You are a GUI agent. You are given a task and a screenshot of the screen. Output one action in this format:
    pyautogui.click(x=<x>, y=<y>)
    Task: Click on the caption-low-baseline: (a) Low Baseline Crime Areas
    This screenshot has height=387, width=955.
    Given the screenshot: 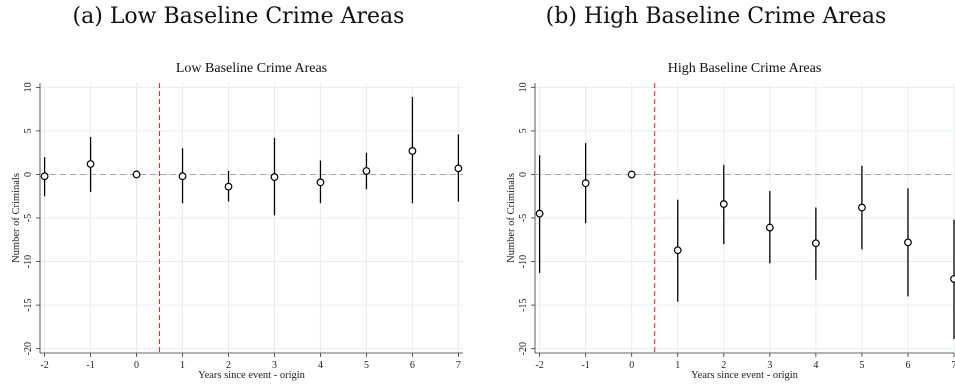 What is the action you would take?
    pyautogui.click(x=238, y=16)
    